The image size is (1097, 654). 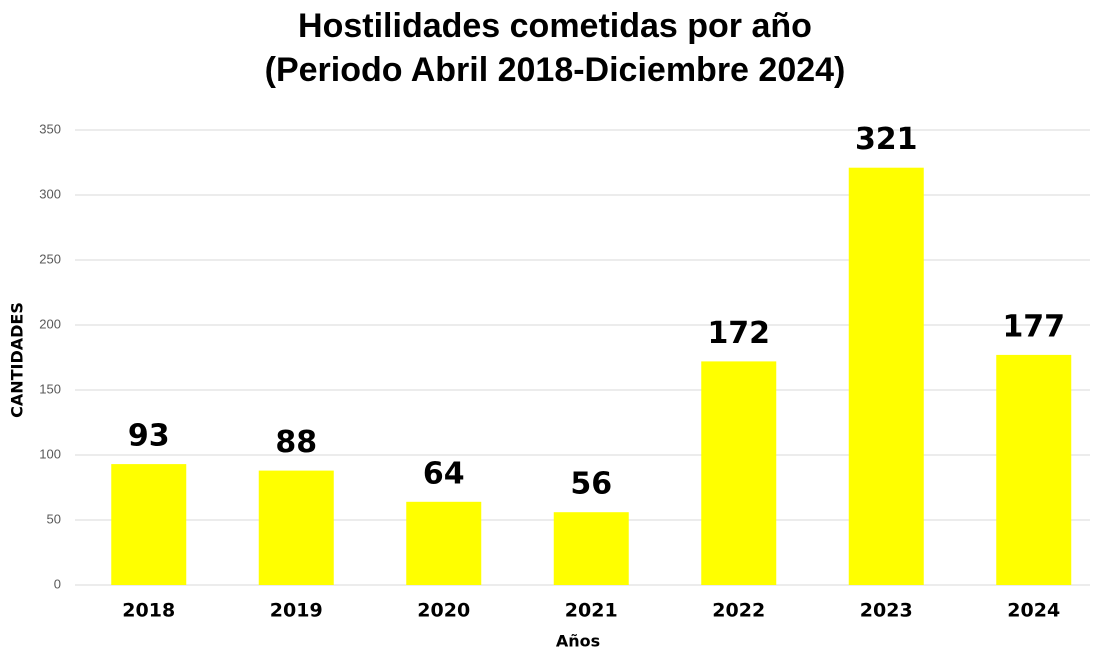 I want to click on x-tick-label: 2019, so click(x=296, y=611).